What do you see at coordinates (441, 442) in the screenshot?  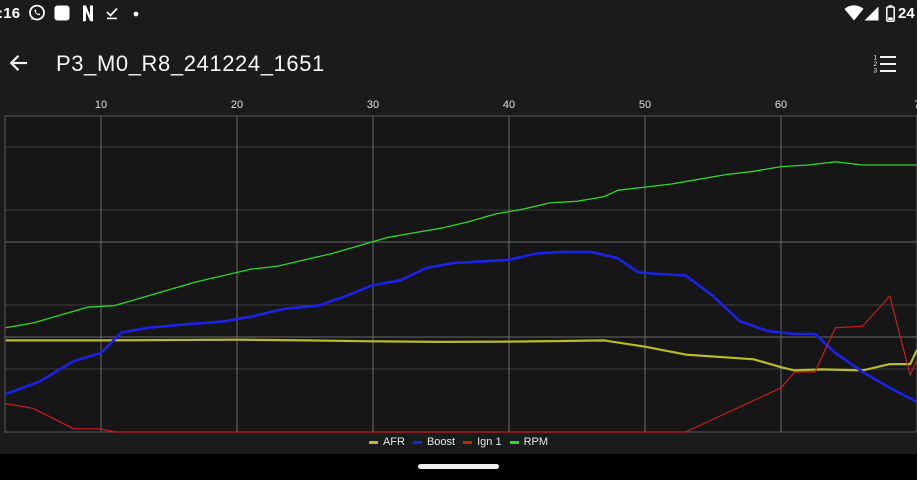 I see `legend-label-boost: Boost` at bounding box center [441, 442].